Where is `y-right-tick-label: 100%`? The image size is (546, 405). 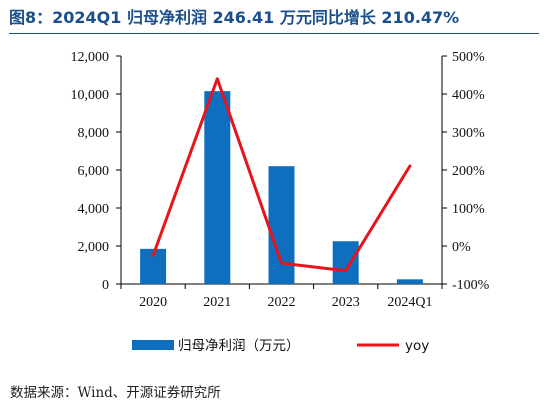 y-right-tick-label: 100% is located at coordinates (468, 209).